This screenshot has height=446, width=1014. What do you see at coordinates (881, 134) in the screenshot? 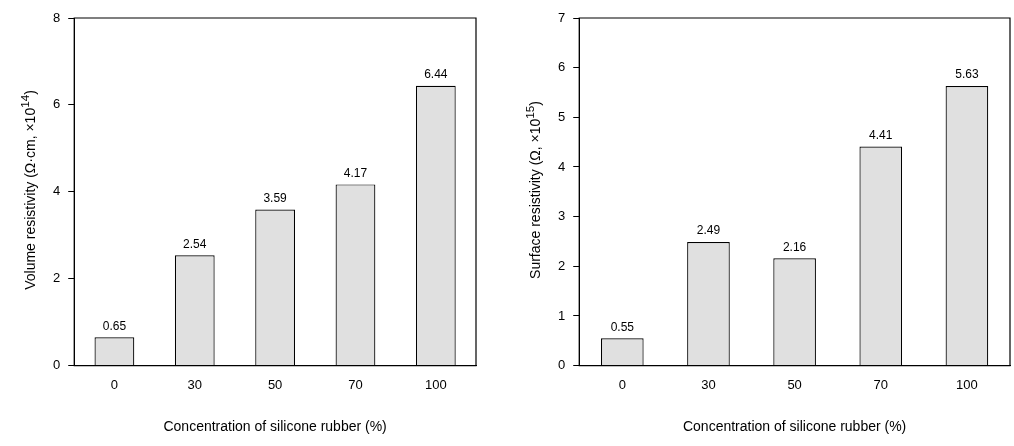
I see `data-label: 4.41` at bounding box center [881, 134].